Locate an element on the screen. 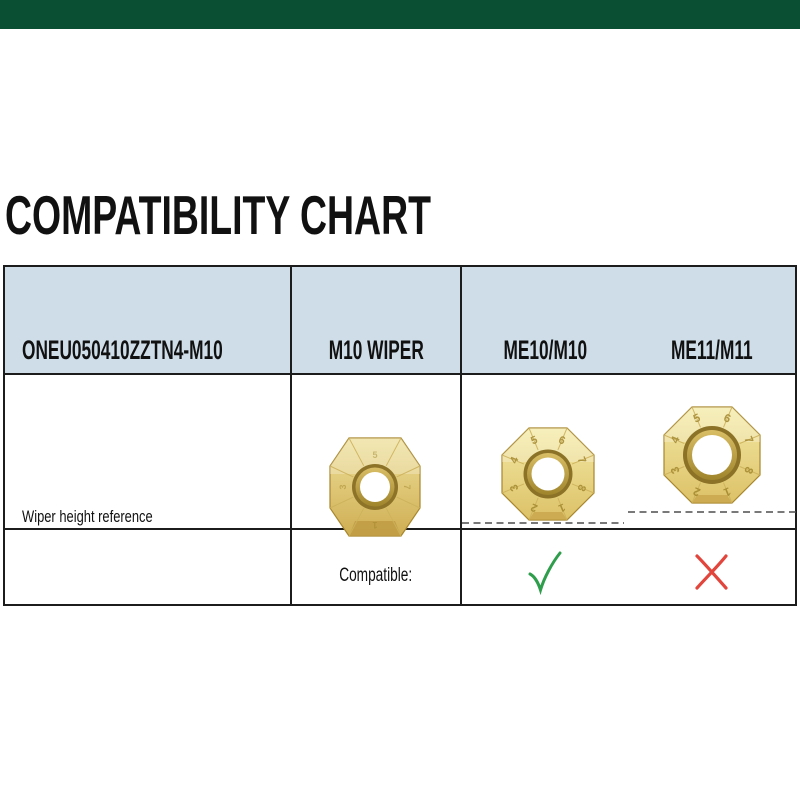 Image resolution: width=800 pixels, height=800 pixels. me10-column-header: ME10/M10 is located at coordinates (545, 350).